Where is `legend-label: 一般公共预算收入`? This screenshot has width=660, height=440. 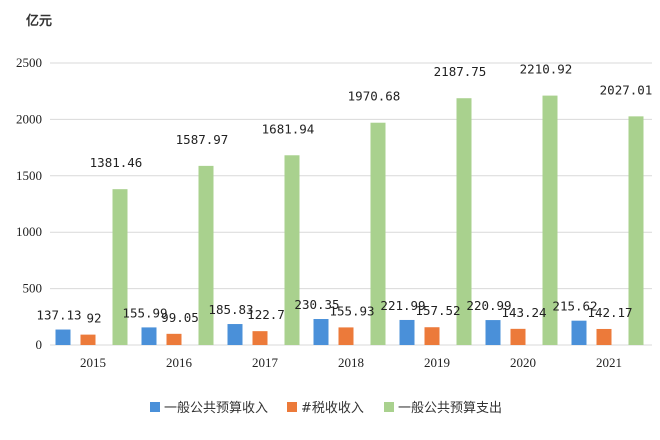 legend-label: 一般公共预算收入 is located at coordinates (216, 408).